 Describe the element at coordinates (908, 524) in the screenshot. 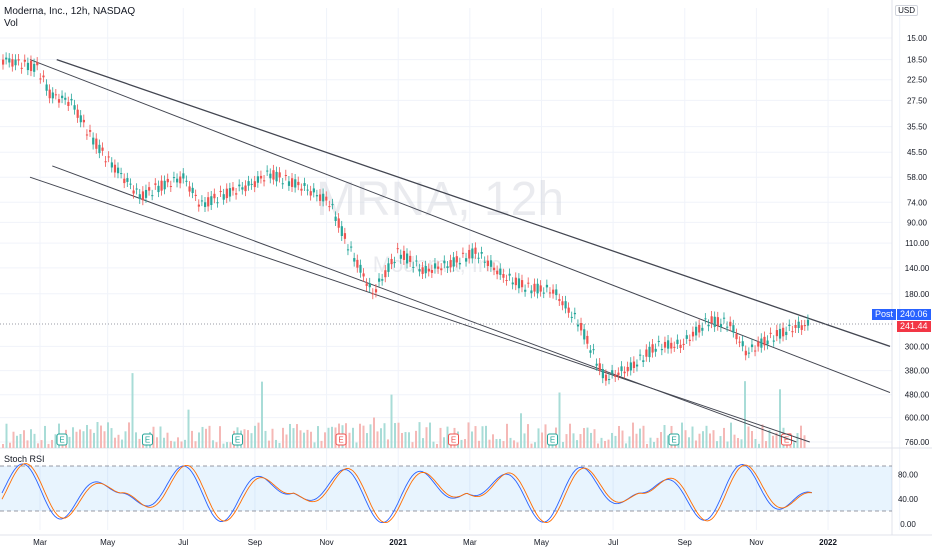

I see `rsi-tick-label: 0.00` at that location.